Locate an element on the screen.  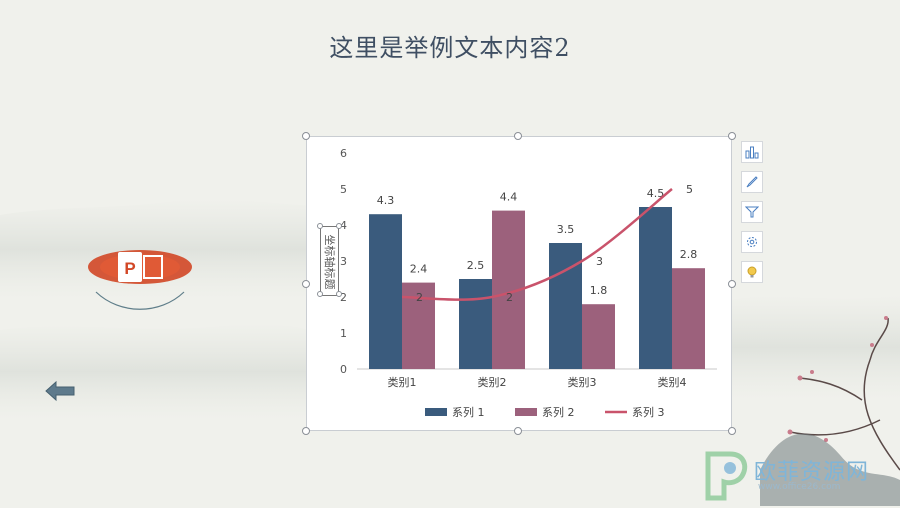
axis-title-handle-bottom-right is located at coordinates (339, 294).